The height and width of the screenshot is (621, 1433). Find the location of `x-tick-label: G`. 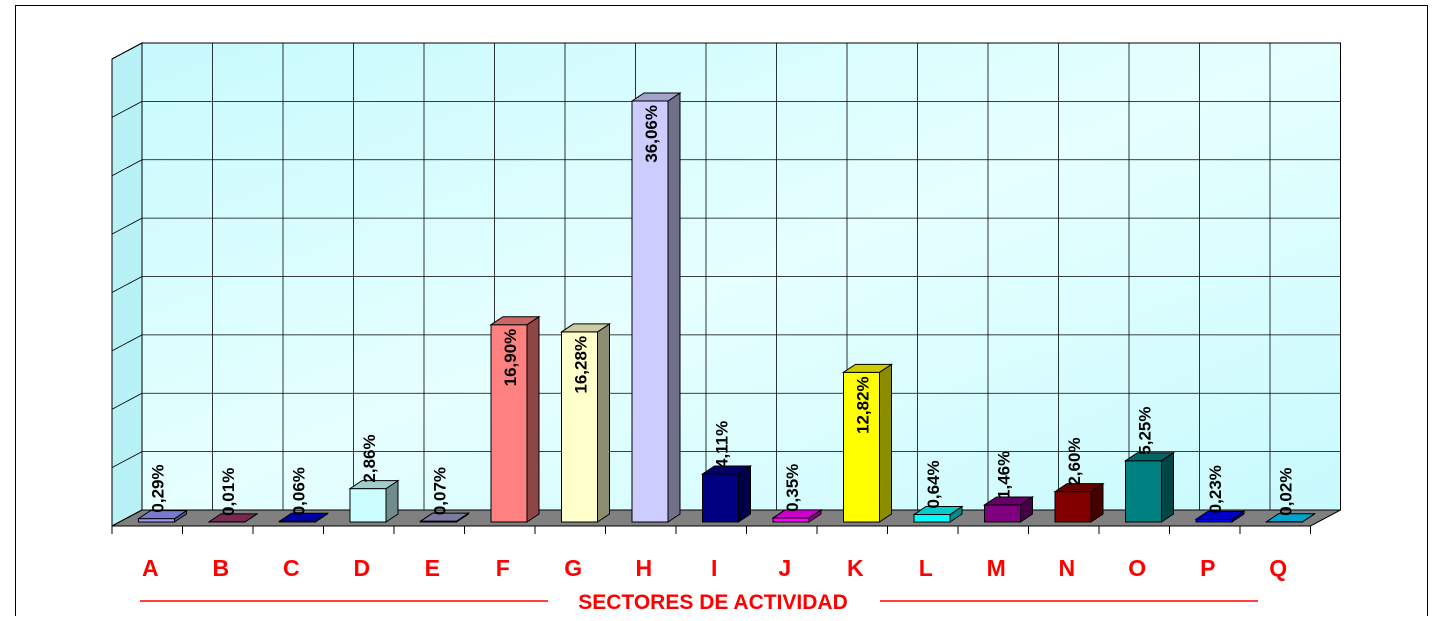

x-tick-label: G is located at coordinates (573, 568).